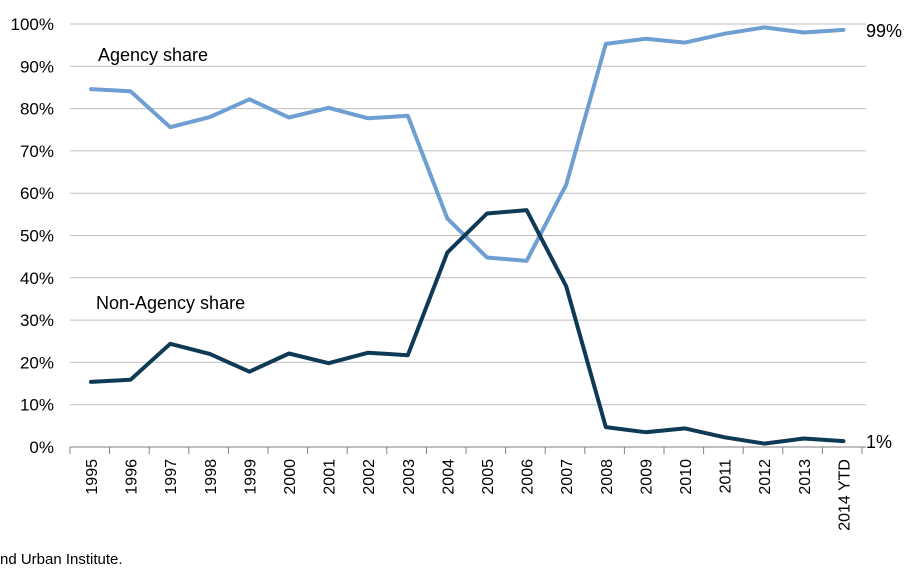 This screenshot has height=573, width=916. Describe the element at coordinates (765, 477) in the screenshot. I see `x-tick-label: 2012` at that location.